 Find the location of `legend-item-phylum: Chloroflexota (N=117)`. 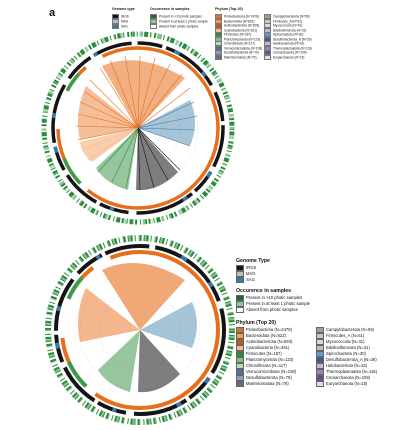

legend-item-phylum: Chloroflexota (N=117) is located at coordinates (261, 366).